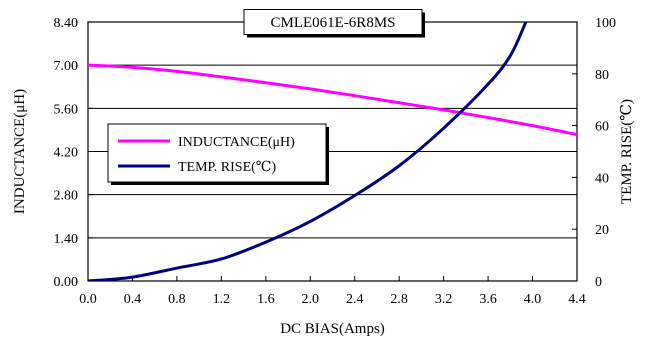 The width and height of the screenshot is (645, 347). Describe the element at coordinates (488, 299) in the screenshot. I see `x-tick-label: 3.6` at that location.